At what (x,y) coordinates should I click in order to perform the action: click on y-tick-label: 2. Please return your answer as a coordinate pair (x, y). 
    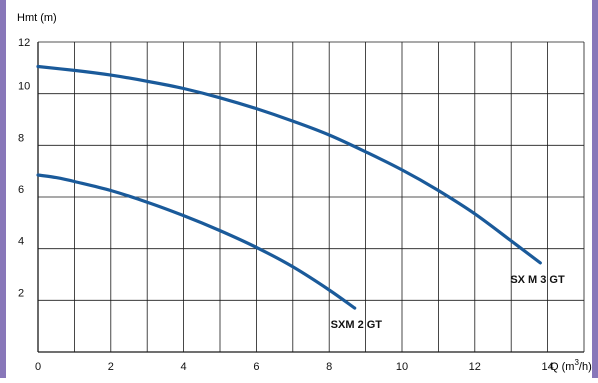
    Looking at the image, I should click on (21, 293).